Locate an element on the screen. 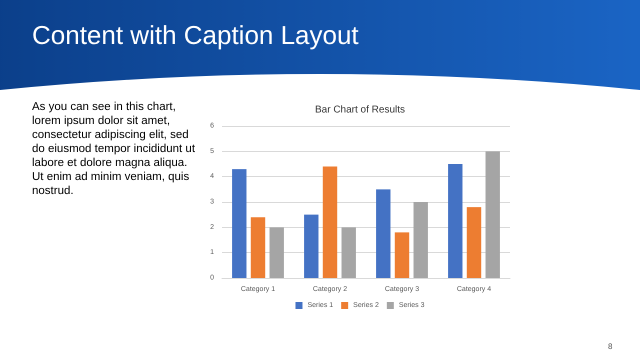 The height and width of the screenshot is (360, 640). text: Content with Caption Layout is located at coordinates (195, 35).